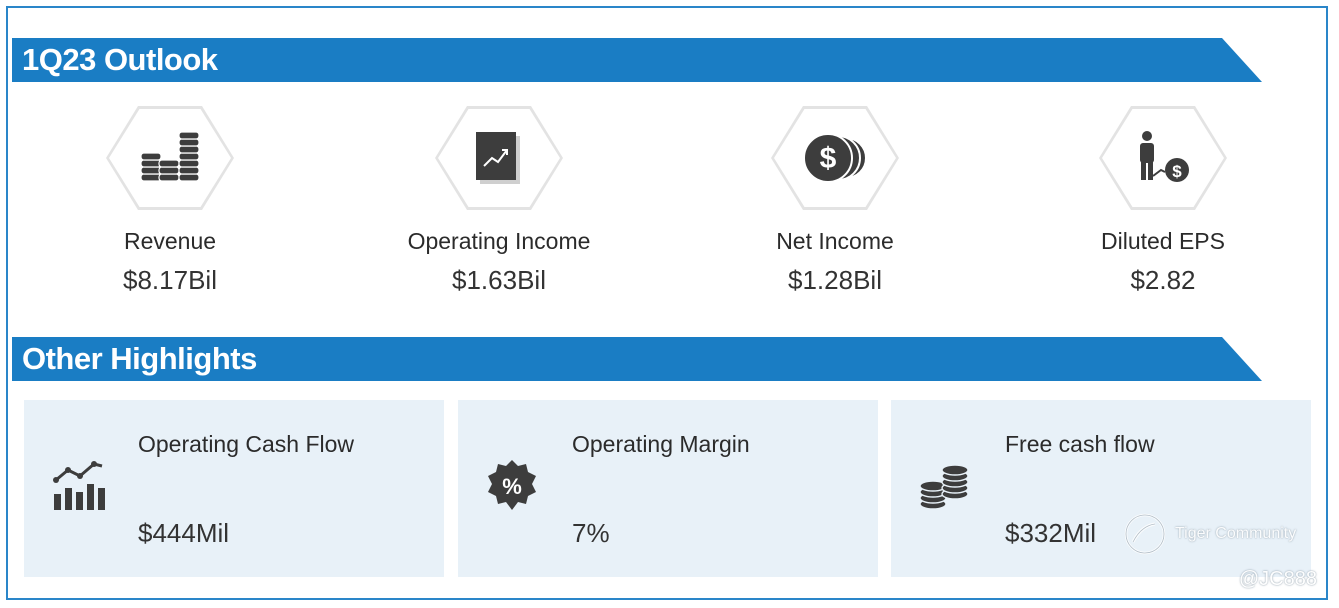 The height and width of the screenshot is (608, 1339). Describe the element at coordinates (1080, 444) in the screenshot. I see `card-label: Free cash flow` at that location.